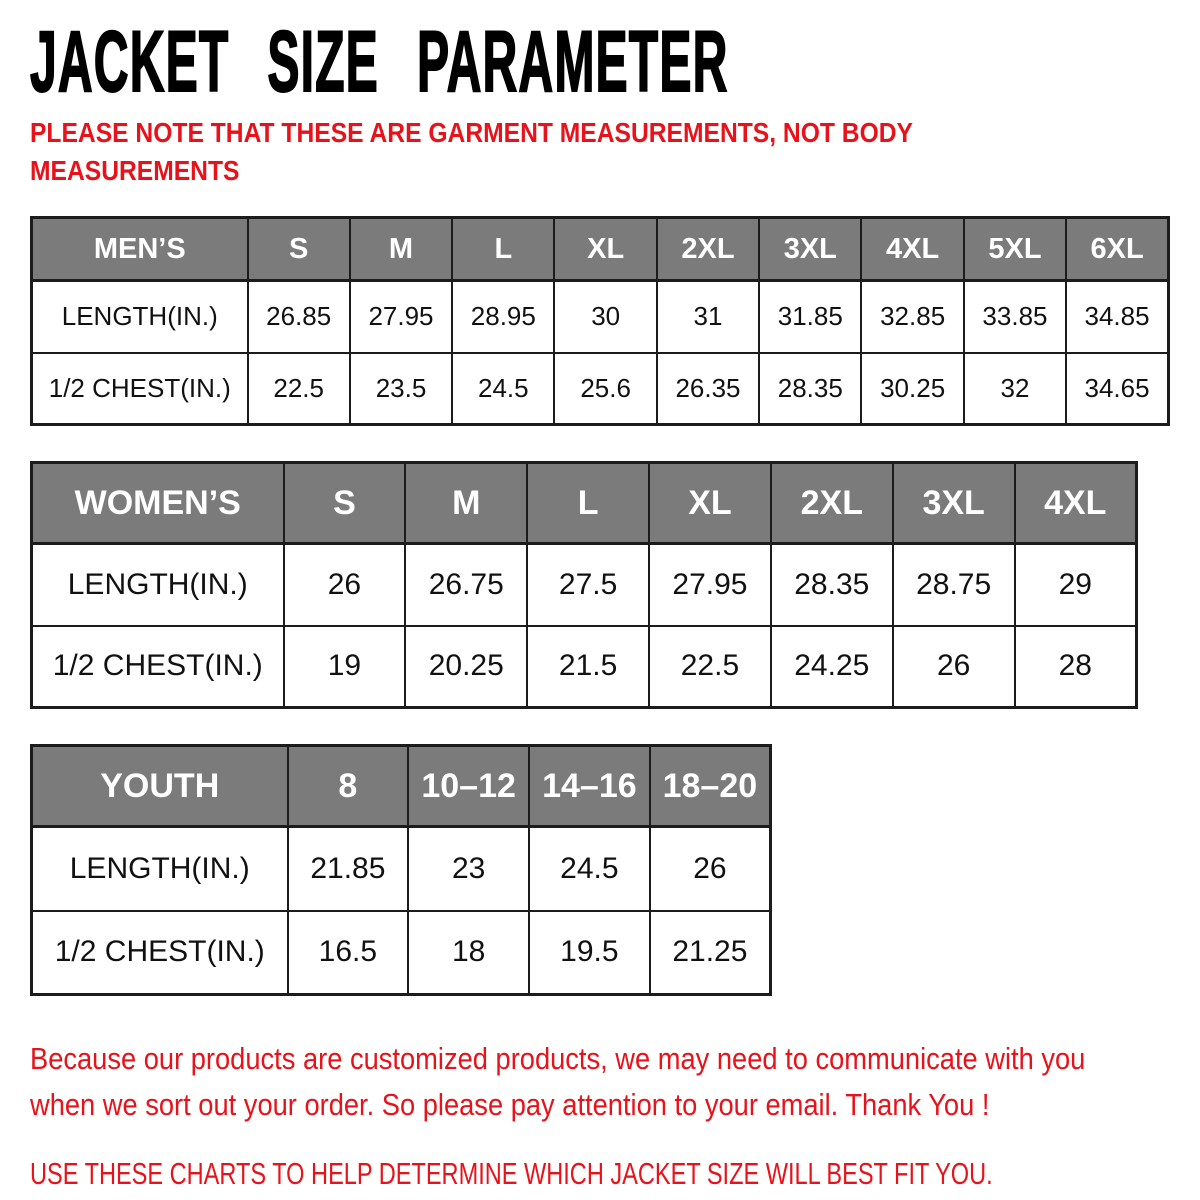  What do you see at coordinates (344, 666) in the screenshot?
I see `cell-value: 19` at bounding box center [344, 666].